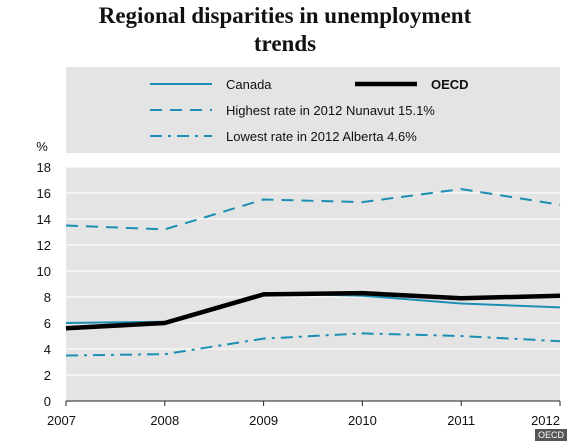  What do you see at coordinates (47, 297) in the screenshot?
I see `y-tick-label-8: 8` at bounding box center [47, 297].